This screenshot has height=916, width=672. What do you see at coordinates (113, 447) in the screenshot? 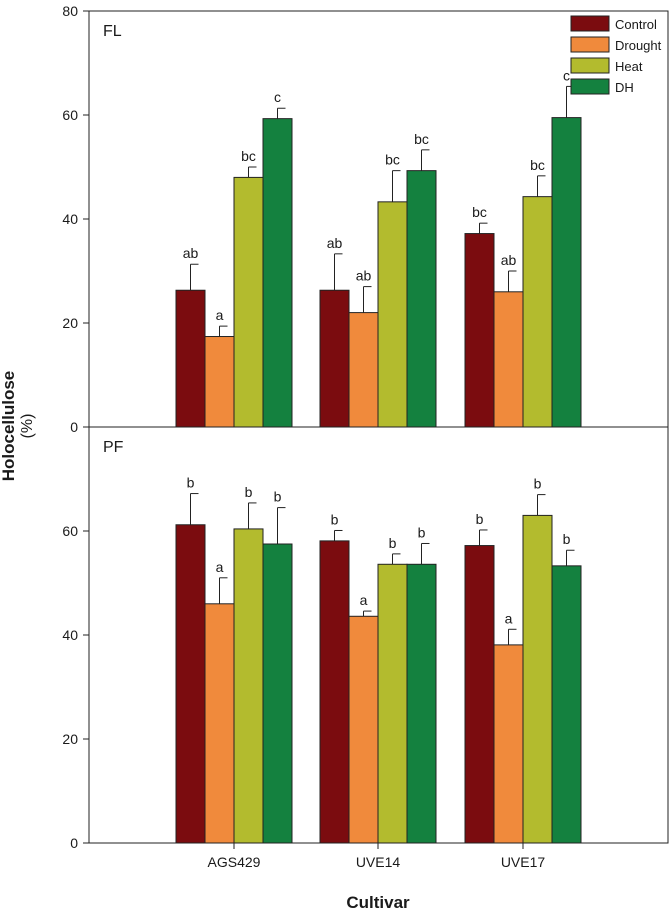
I see `panel-label-pf: PF` at bounding box center [113, 447].